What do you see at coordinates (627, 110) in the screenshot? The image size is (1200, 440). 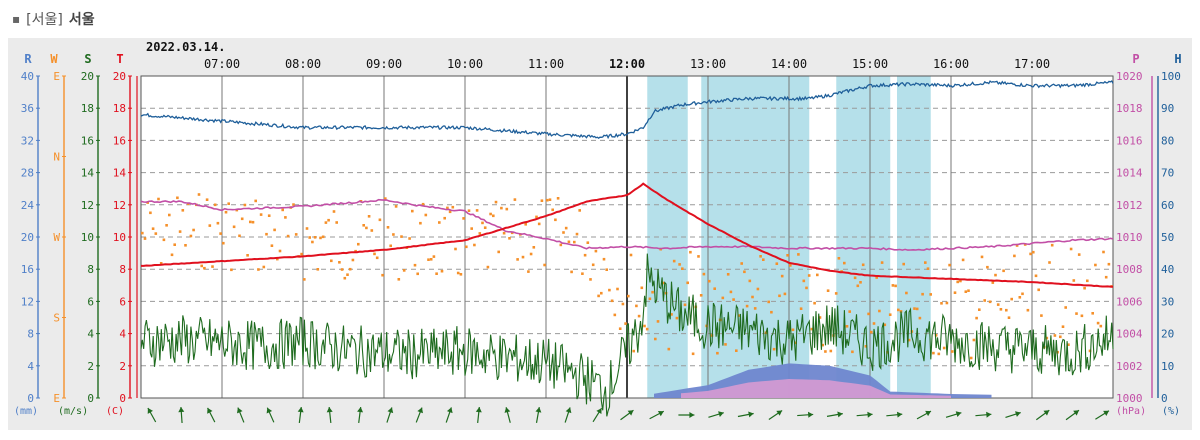 I see `series-line-H` at bounding box center [627, 110].